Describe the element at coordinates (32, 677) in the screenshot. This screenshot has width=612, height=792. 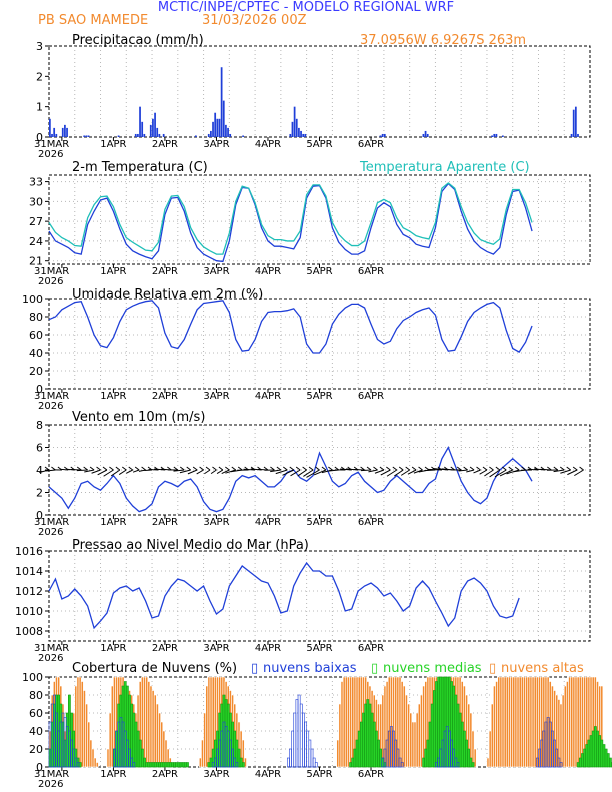
I see `y-tick-label: 100` at that location.